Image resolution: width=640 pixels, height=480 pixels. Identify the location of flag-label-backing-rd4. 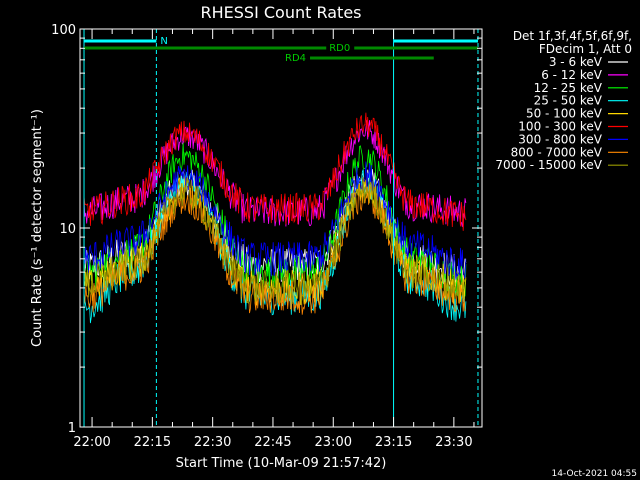
(296, 57).